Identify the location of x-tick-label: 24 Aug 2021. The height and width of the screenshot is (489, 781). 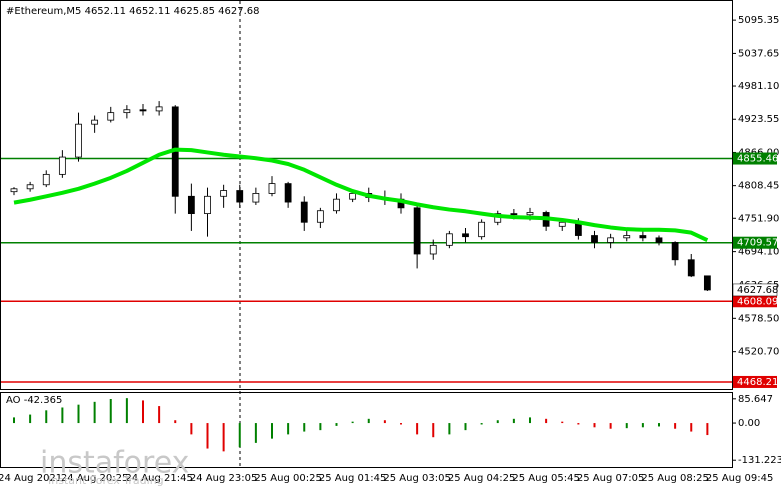
(31, 478).